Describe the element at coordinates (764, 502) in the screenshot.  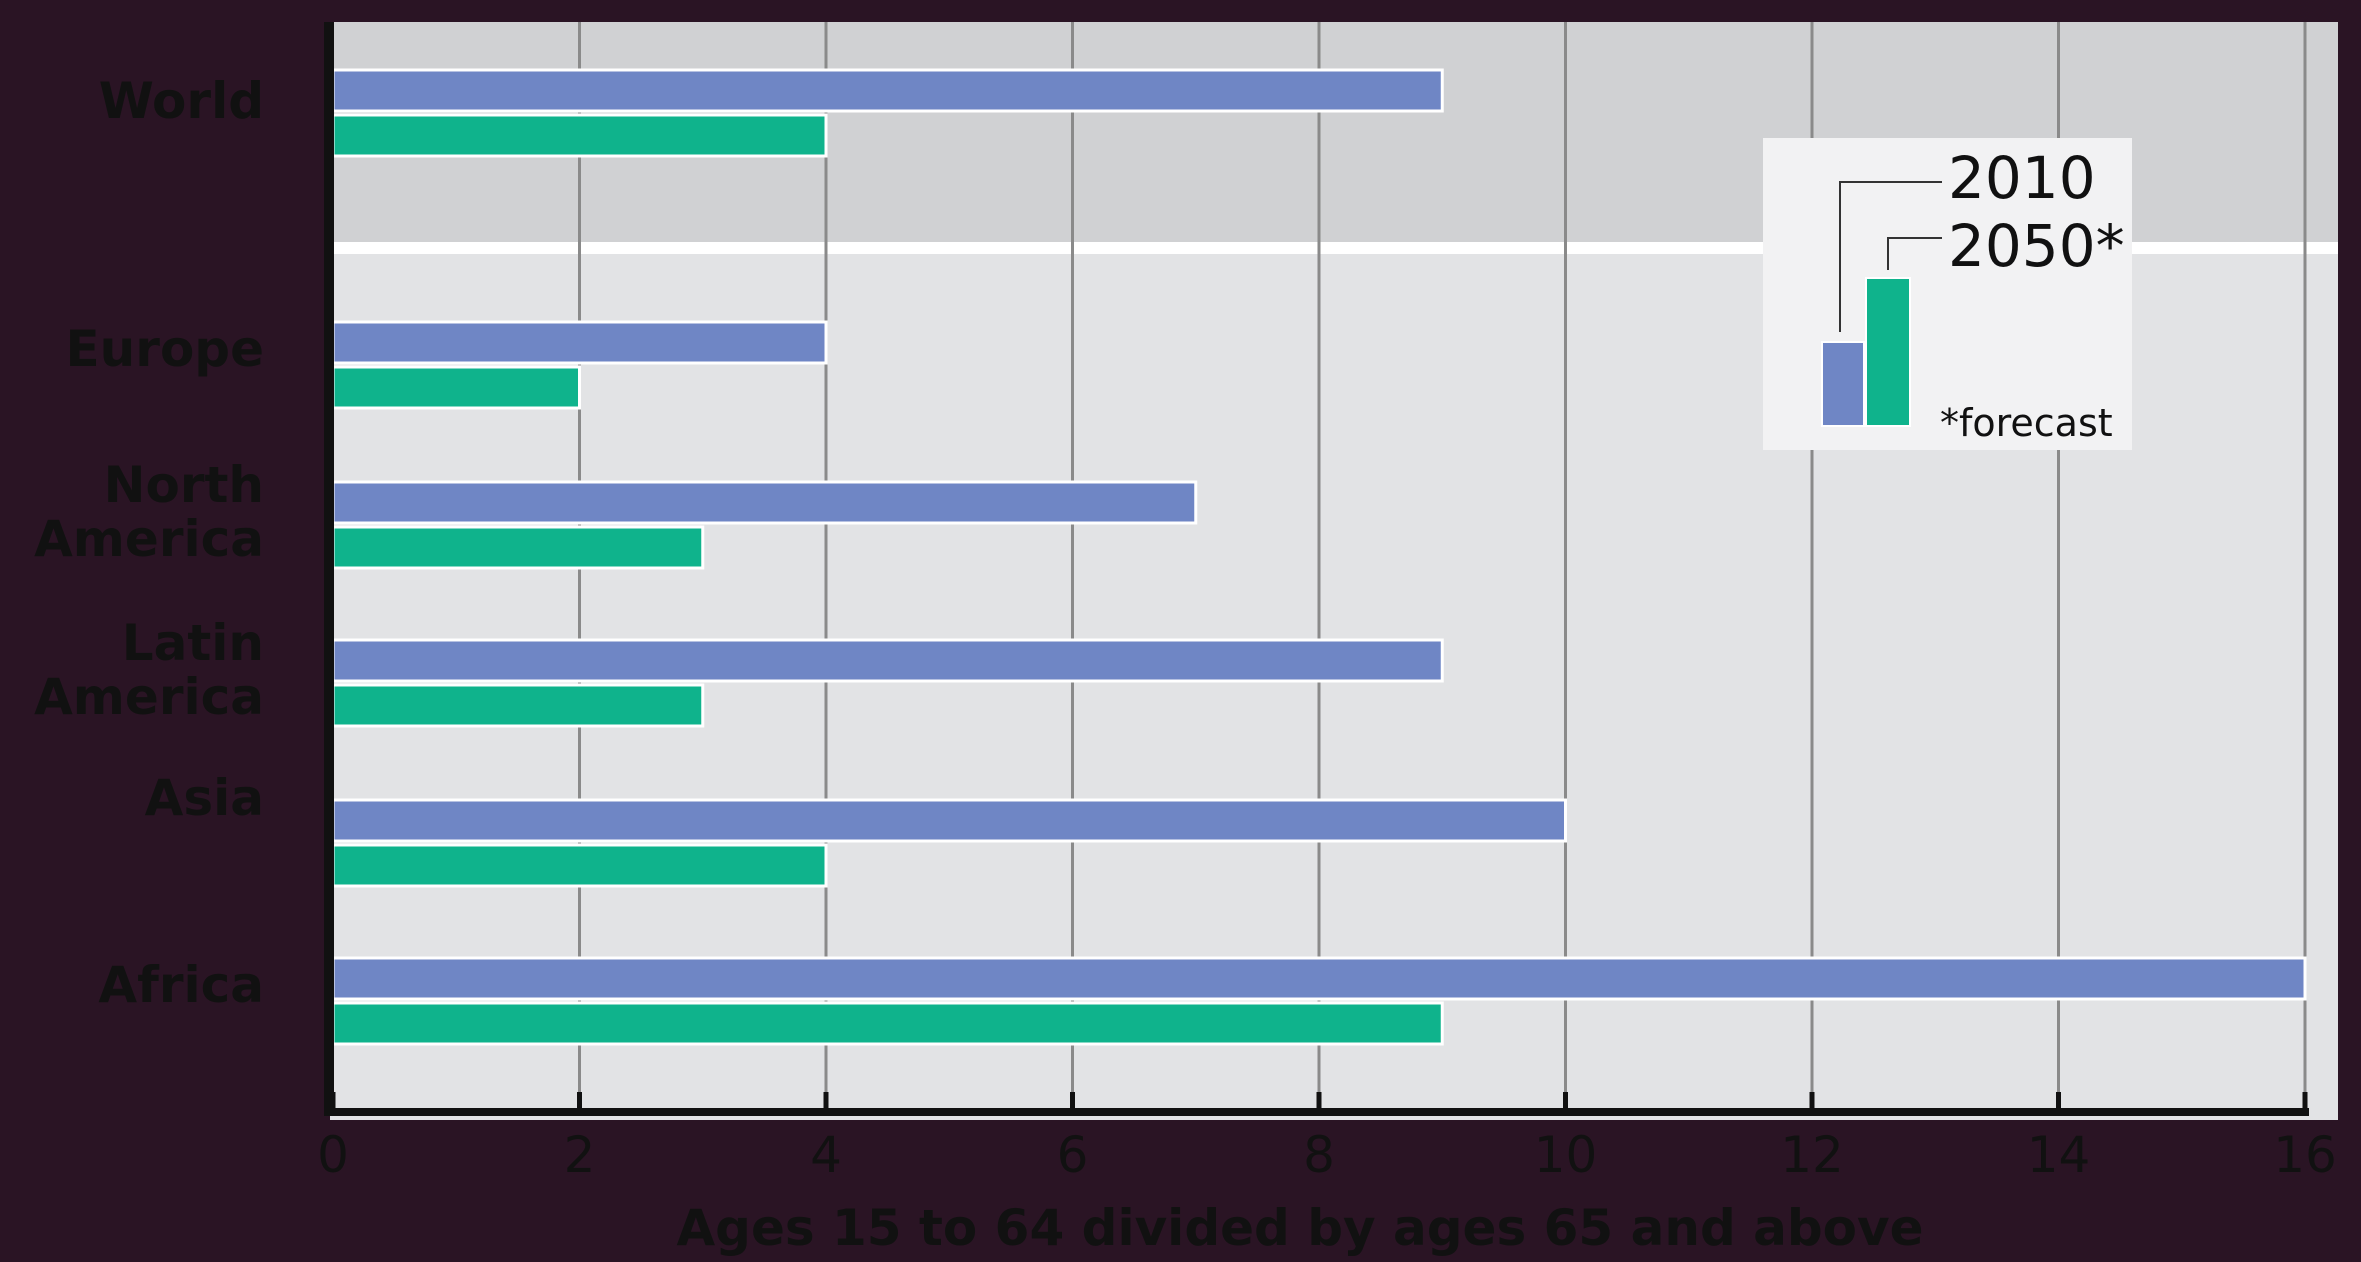
I see `bar-north-america-2010` at that location.